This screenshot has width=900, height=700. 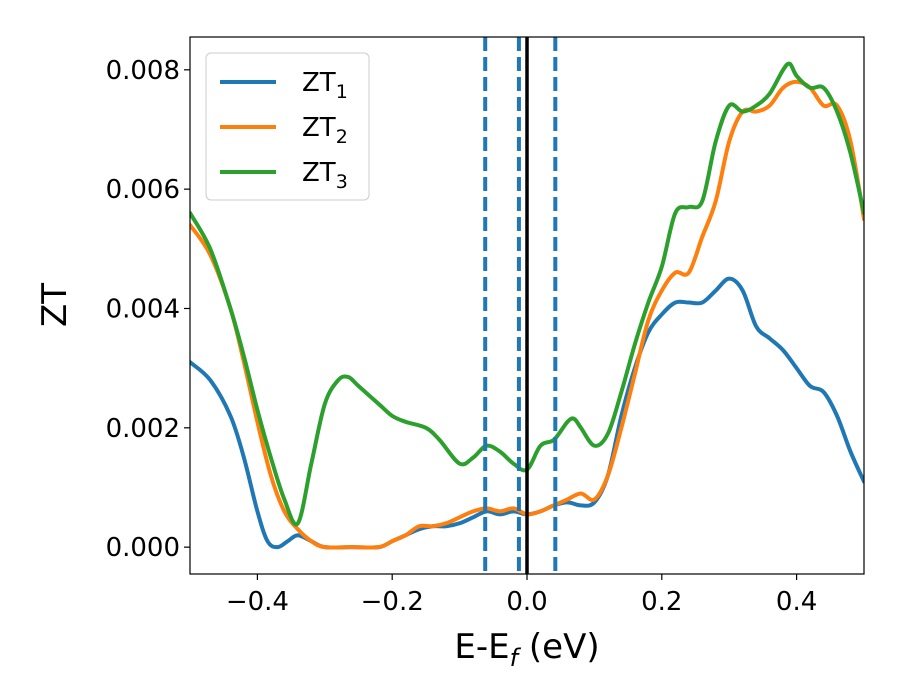 I want to click on y-tick-label: 0.008, so click(x=143, y=71).